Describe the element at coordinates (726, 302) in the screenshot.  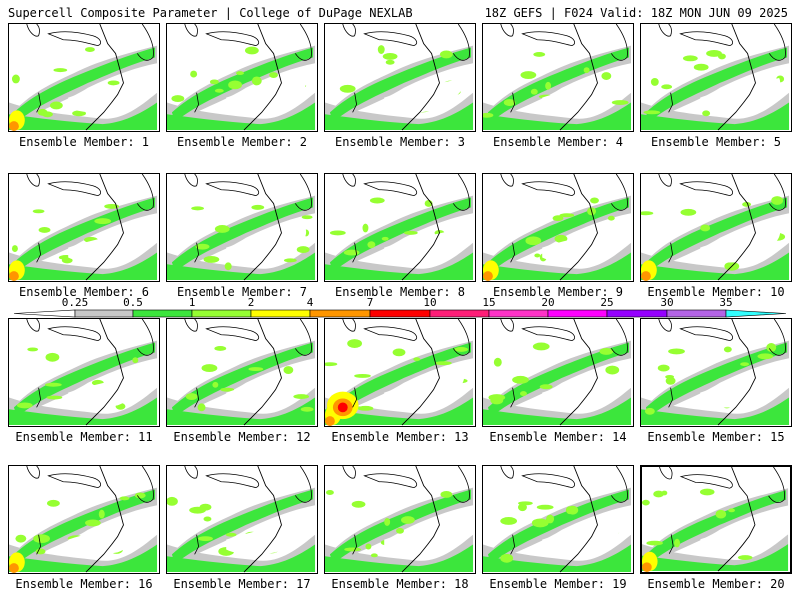
I see `colorbar-tick-label: 35` at that location.